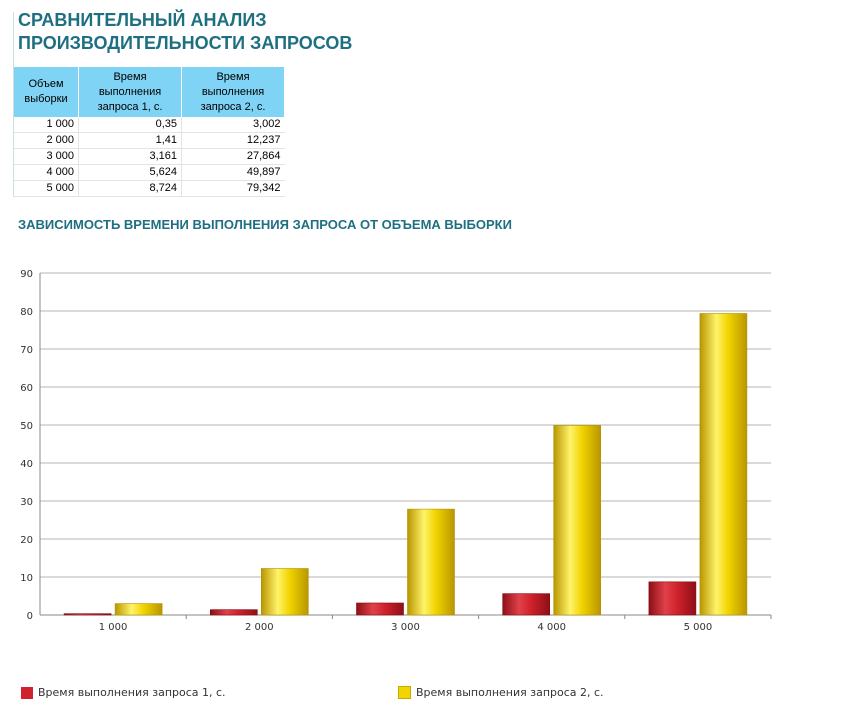  I want to click on x-tick-label: 2 000, so click(259, 627).